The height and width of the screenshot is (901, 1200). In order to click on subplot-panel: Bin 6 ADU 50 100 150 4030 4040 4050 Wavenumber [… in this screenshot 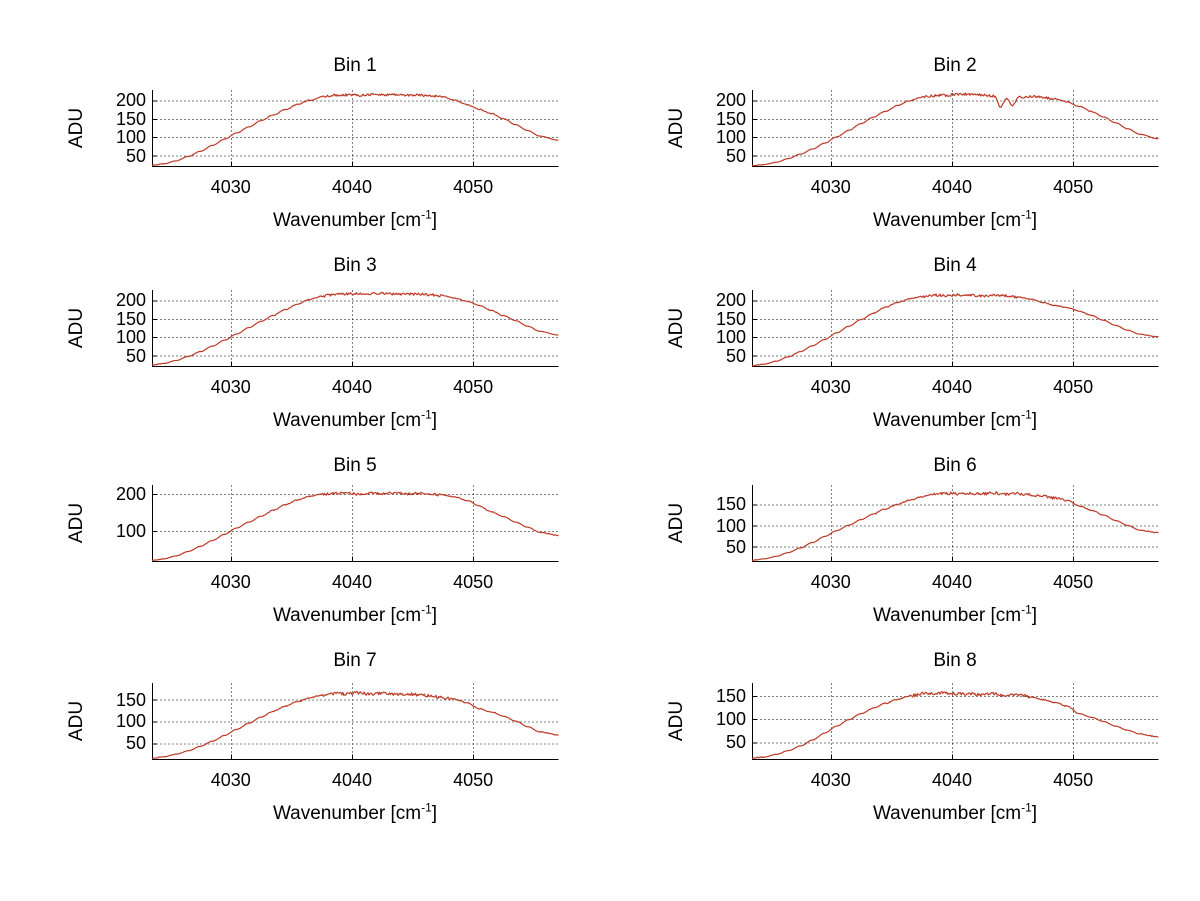, I will do `click(908, 548)`.